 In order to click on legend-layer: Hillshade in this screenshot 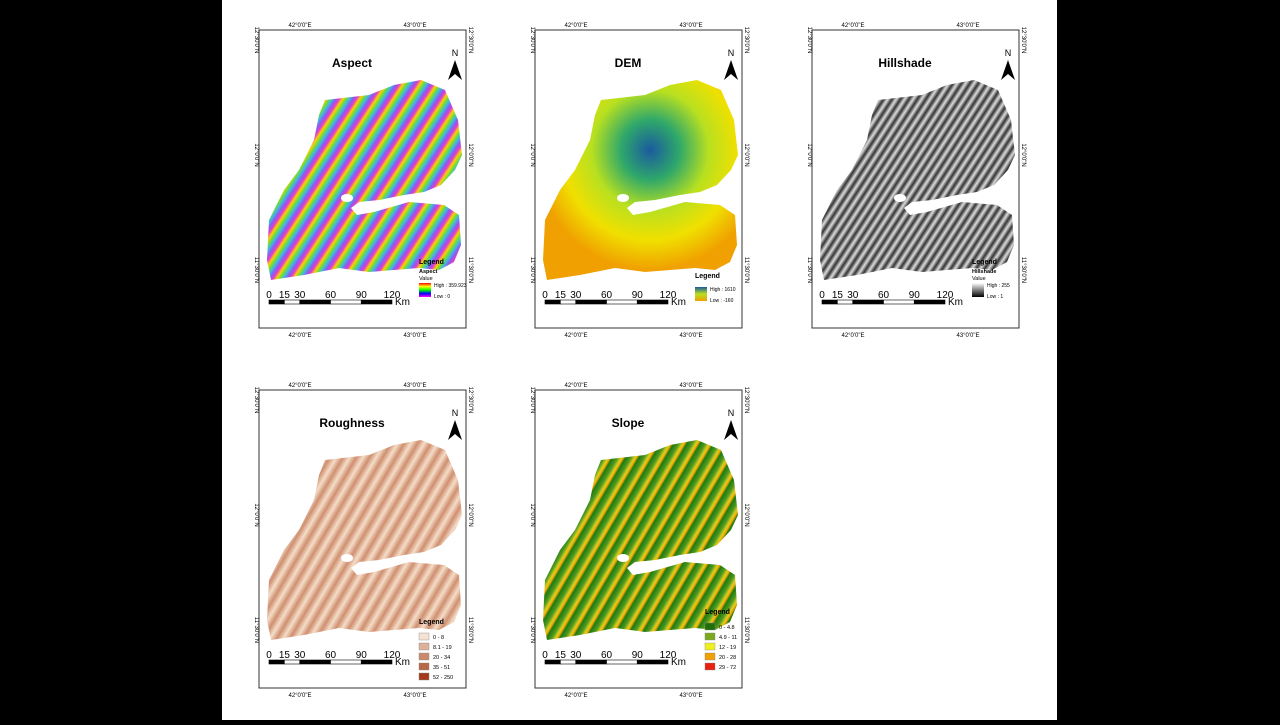, I will do `click(984, 272)`.